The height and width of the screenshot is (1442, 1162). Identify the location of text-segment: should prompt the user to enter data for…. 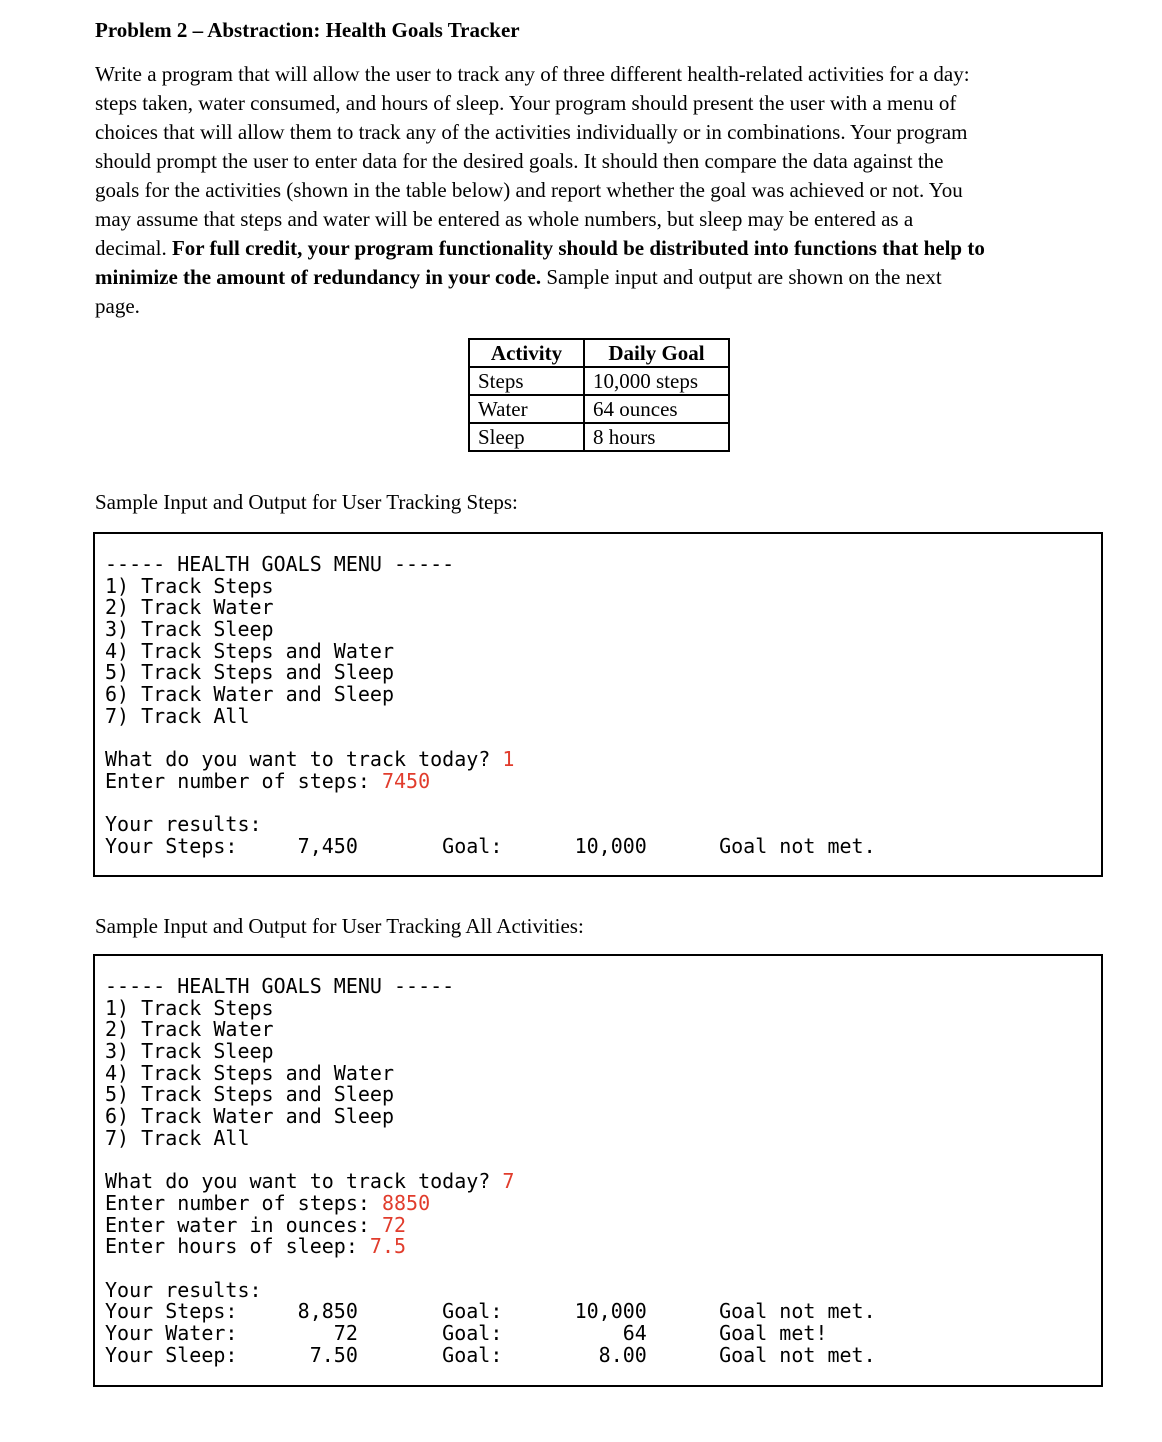
(519, 161).